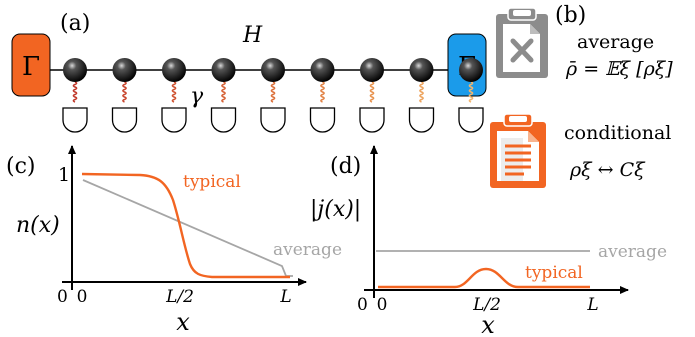 The height and width of the screenshot is (337, 695). I want to click on panel-c-origin: 0, so click(62, 297).